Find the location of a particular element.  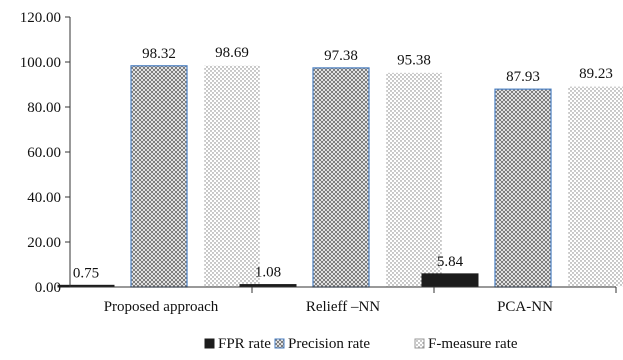

data-label: 95.38 is located at coordinates (414, 60).